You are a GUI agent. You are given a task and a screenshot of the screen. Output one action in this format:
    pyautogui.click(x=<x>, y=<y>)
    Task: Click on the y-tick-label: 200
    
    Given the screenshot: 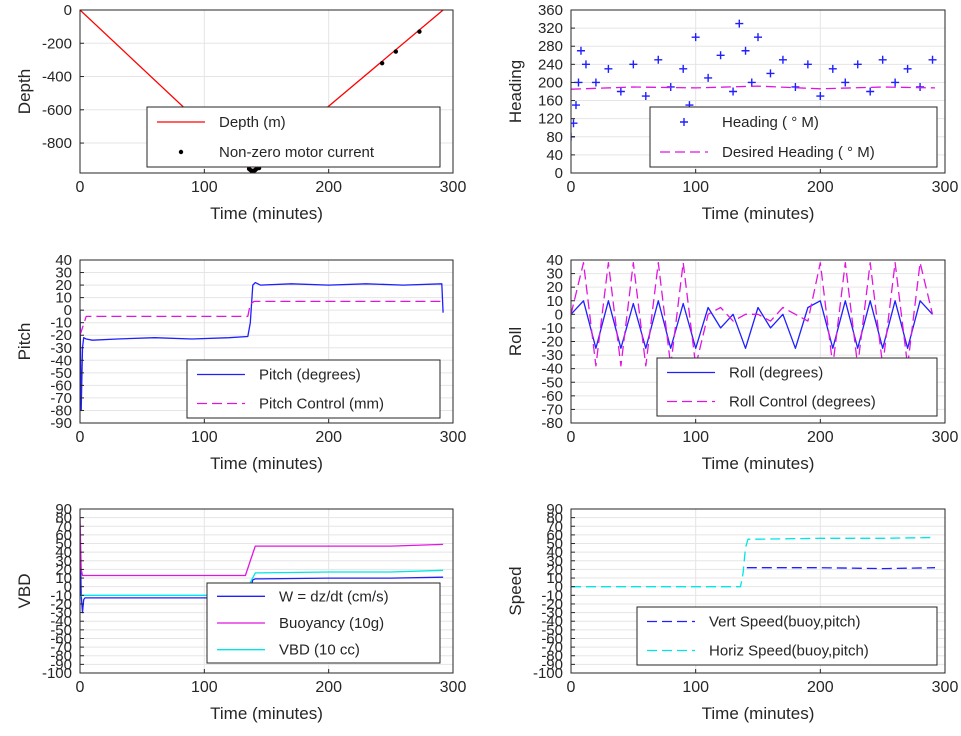 What is the action you would take?
    pyautogui.click(x=550, y=82)
    